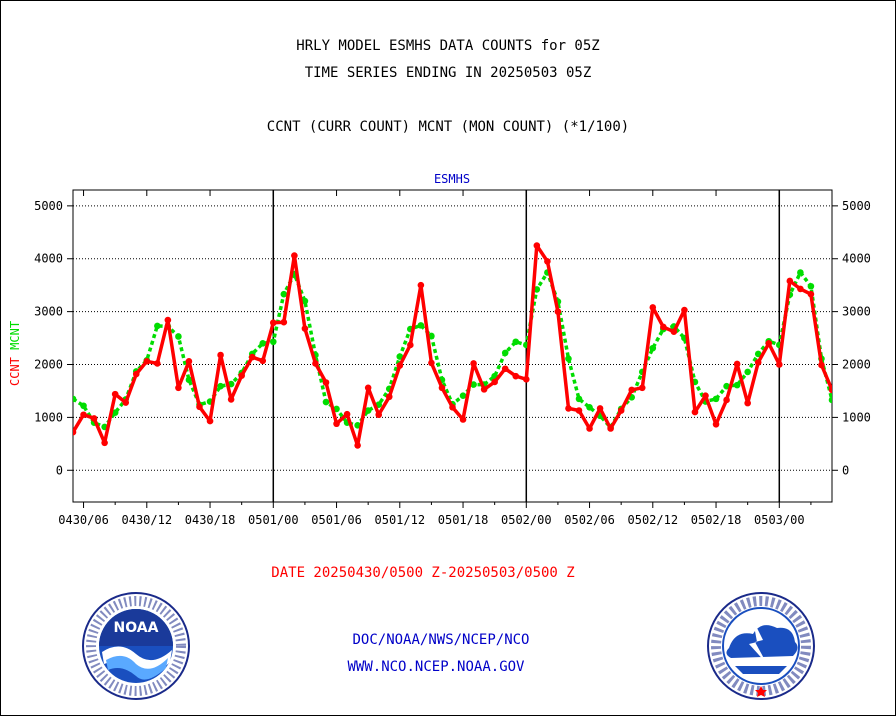 The image size is (896, 716). What do you see at coordinates (845, 470) in the screenshot?
I see `y-tick-label-right: 0` at bounding box center [845, 470].